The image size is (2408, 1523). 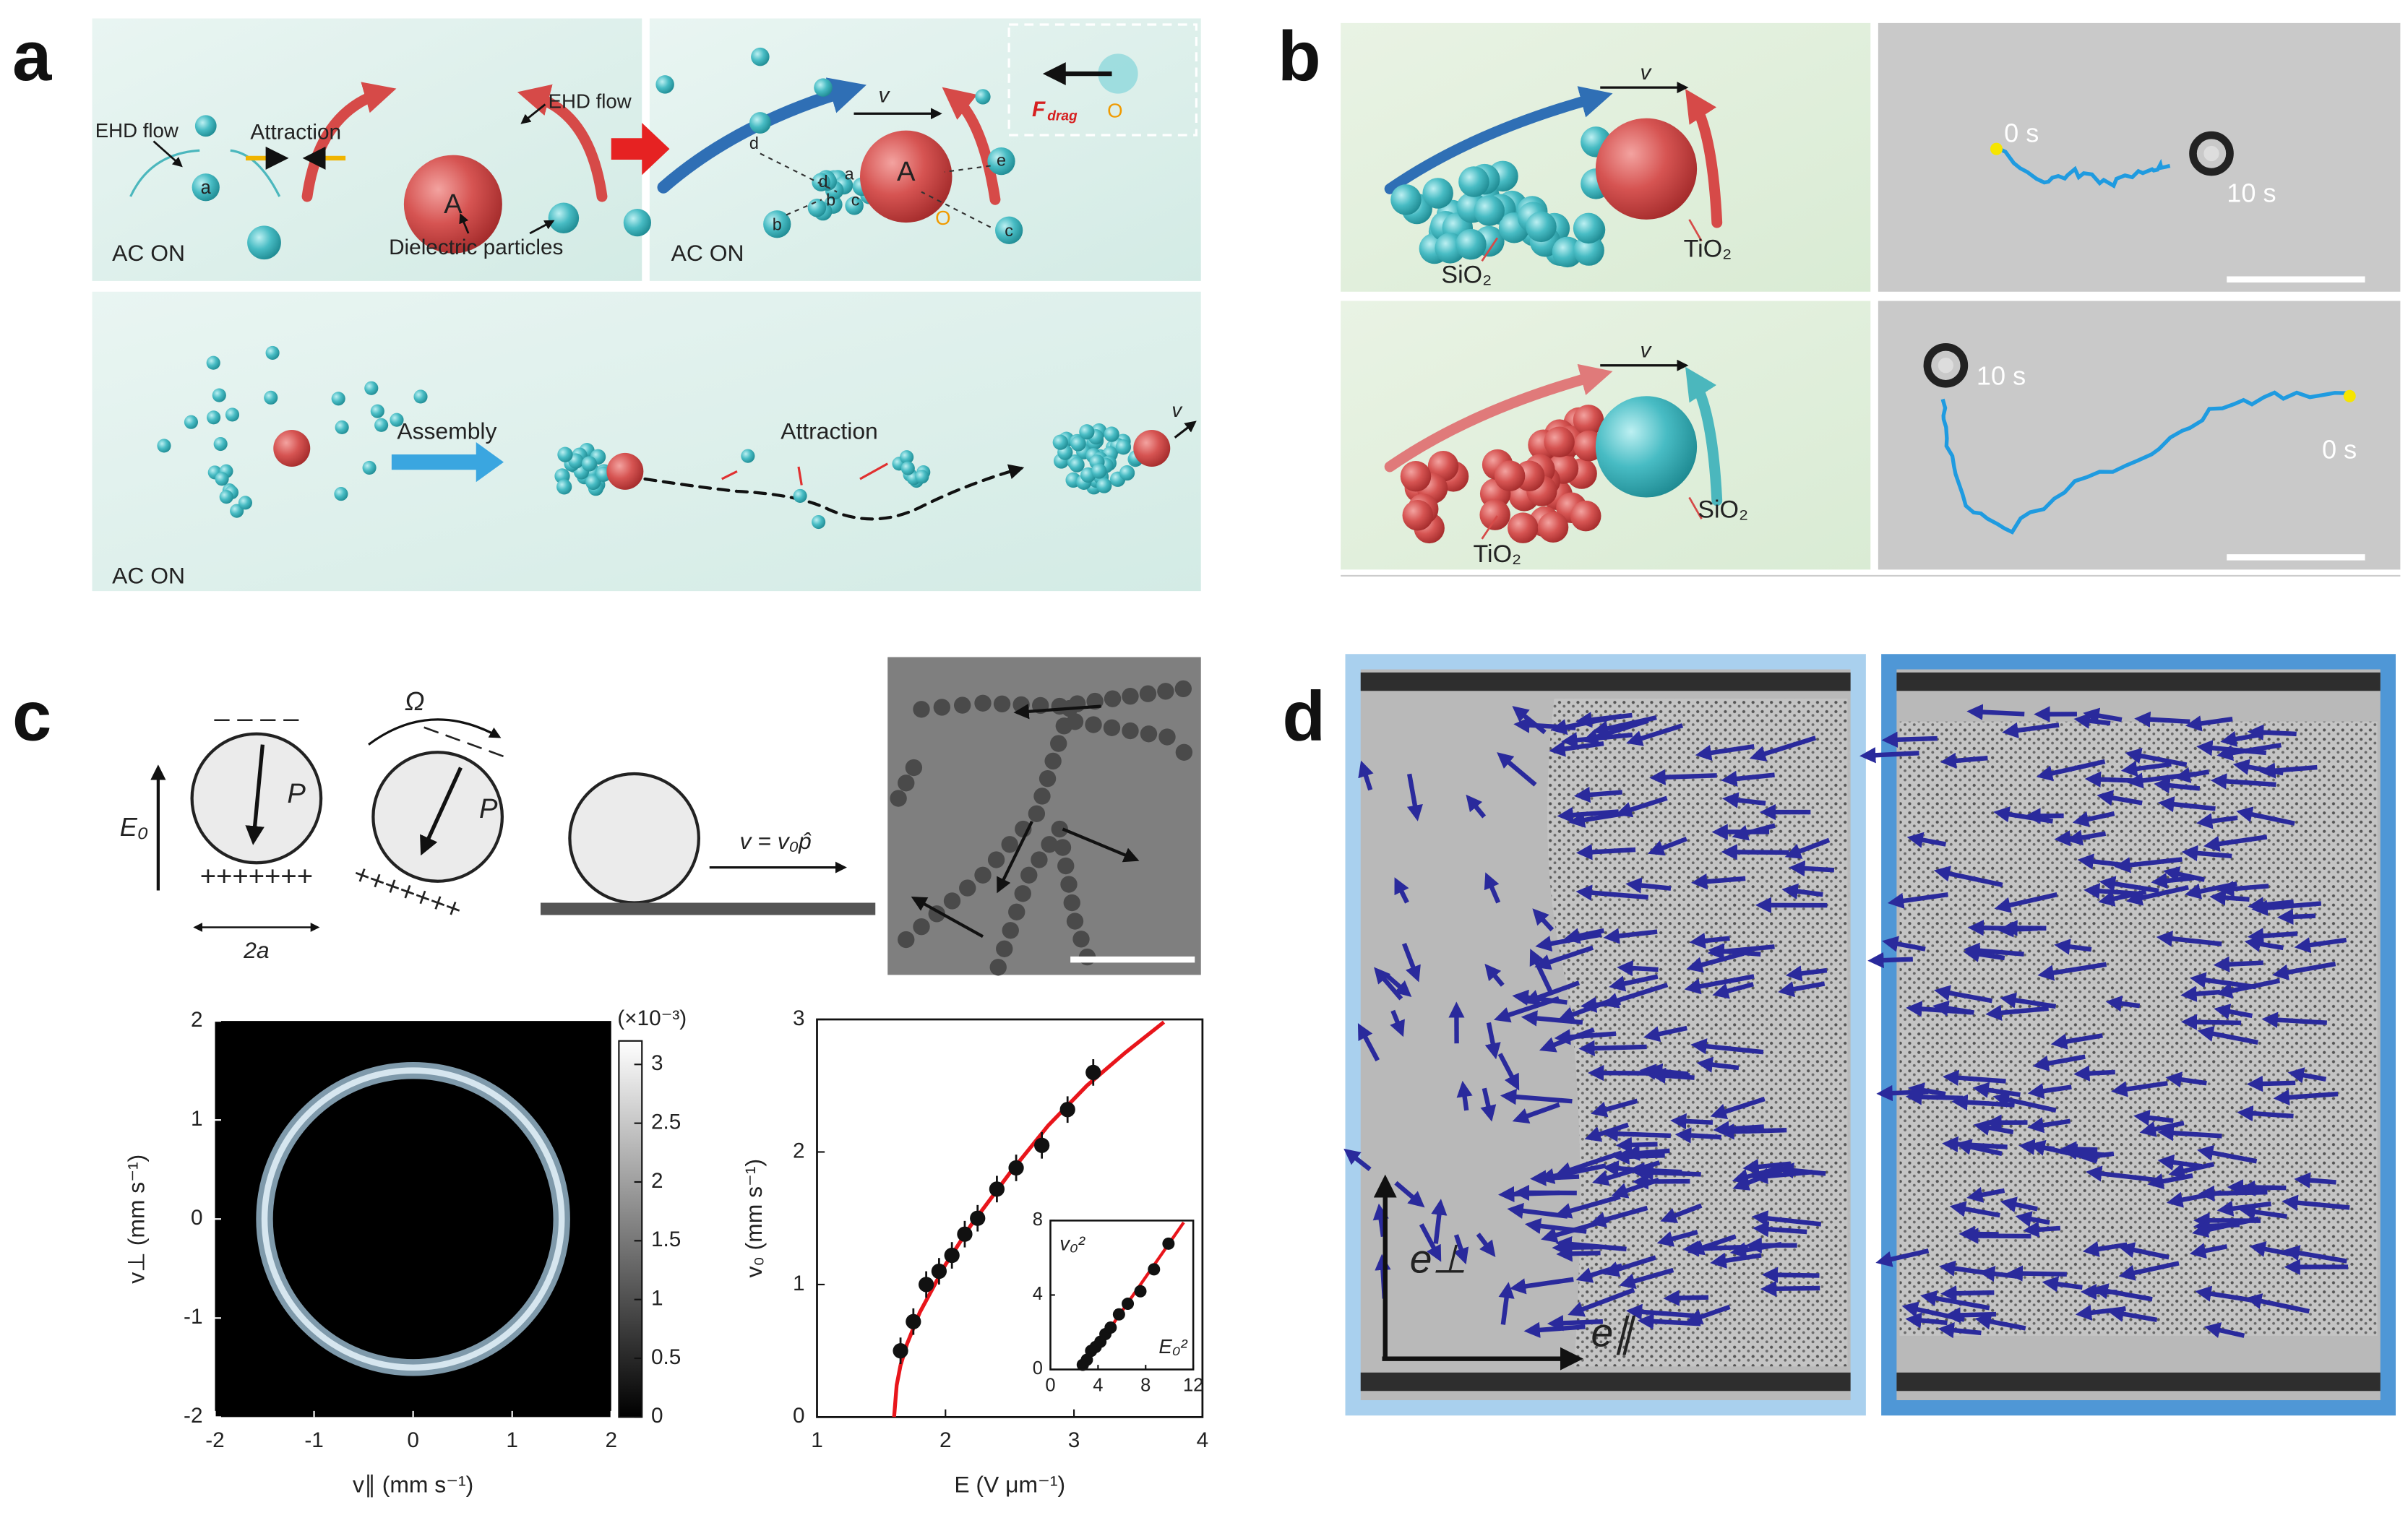 I want to click on trajectory, so click(x=2082, y=167).